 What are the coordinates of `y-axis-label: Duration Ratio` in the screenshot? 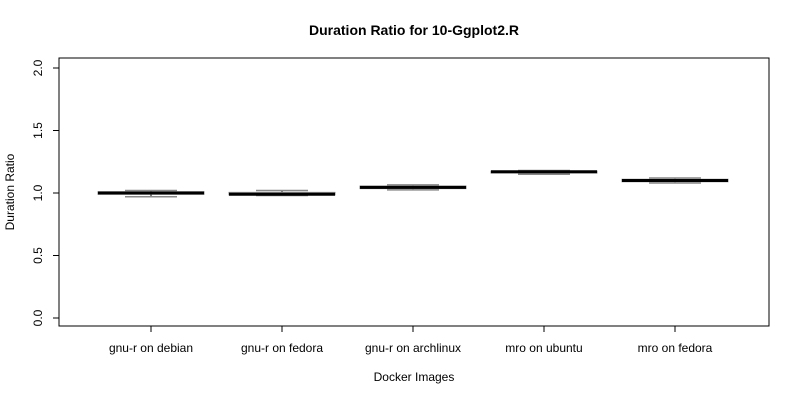 It's located at (10, 191).